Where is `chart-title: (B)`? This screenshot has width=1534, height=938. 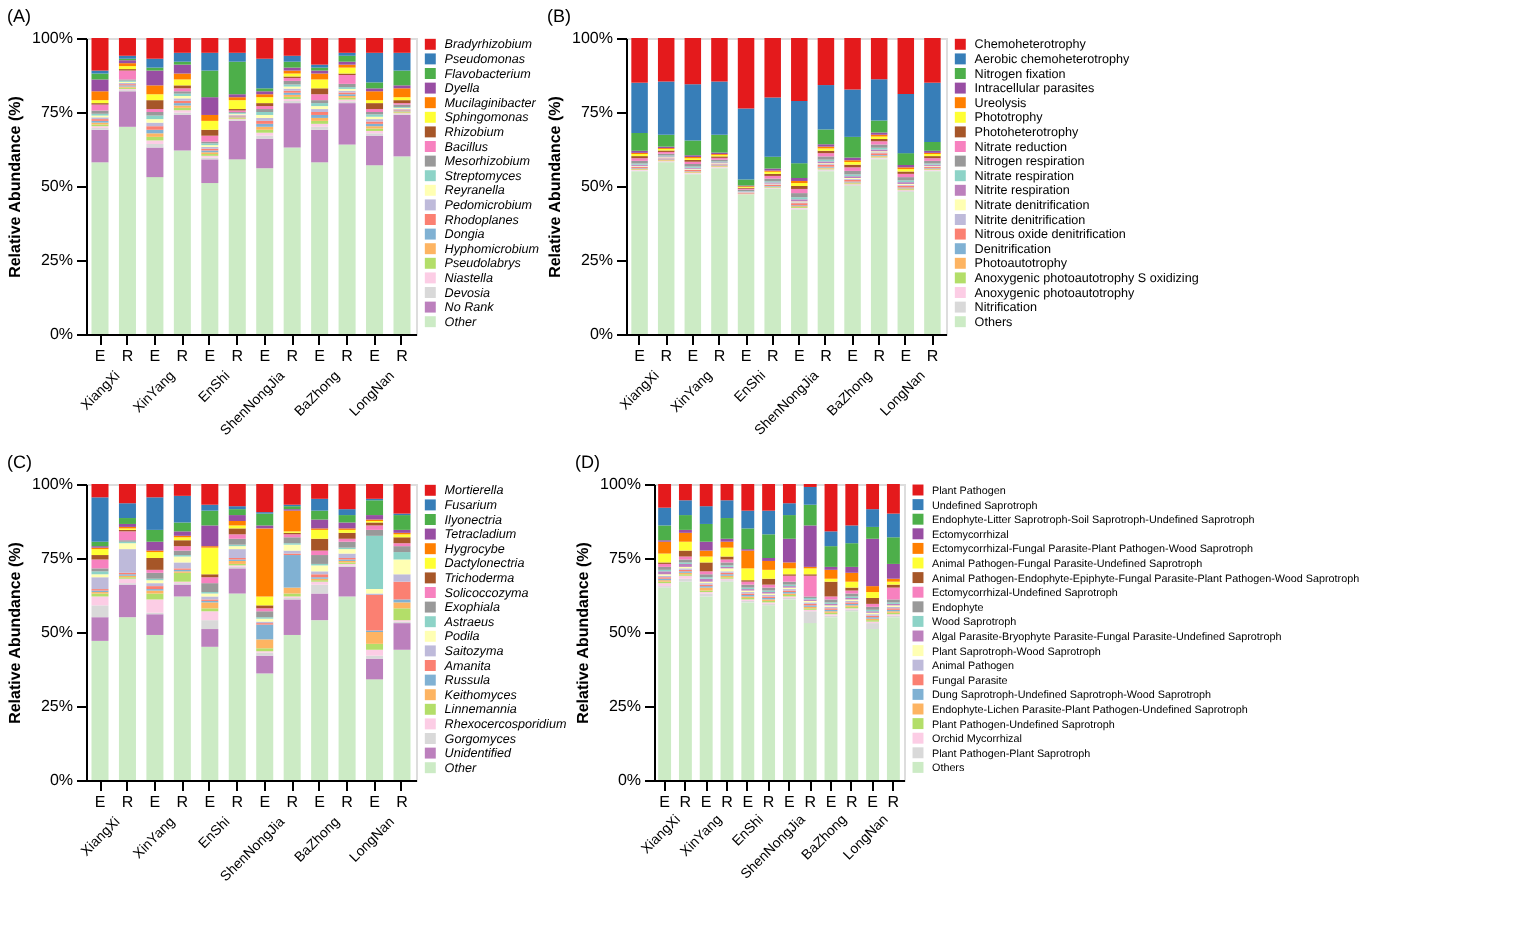
chart-title: (B) is located at coordinates (559, 16).